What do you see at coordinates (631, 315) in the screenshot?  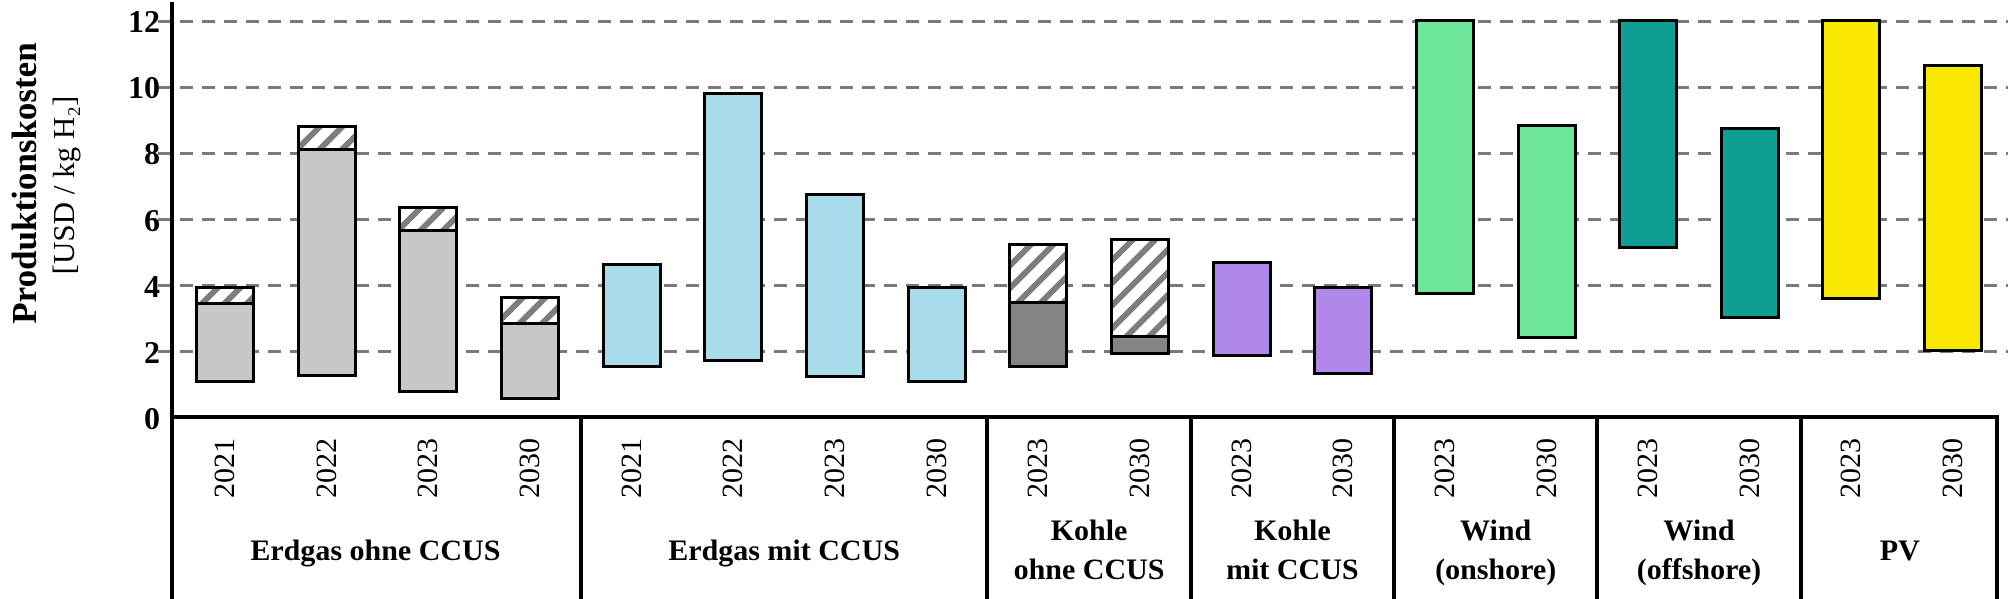 I see `bar-erdgas-mit-ccus-2021` at bounding box center [631, 315].